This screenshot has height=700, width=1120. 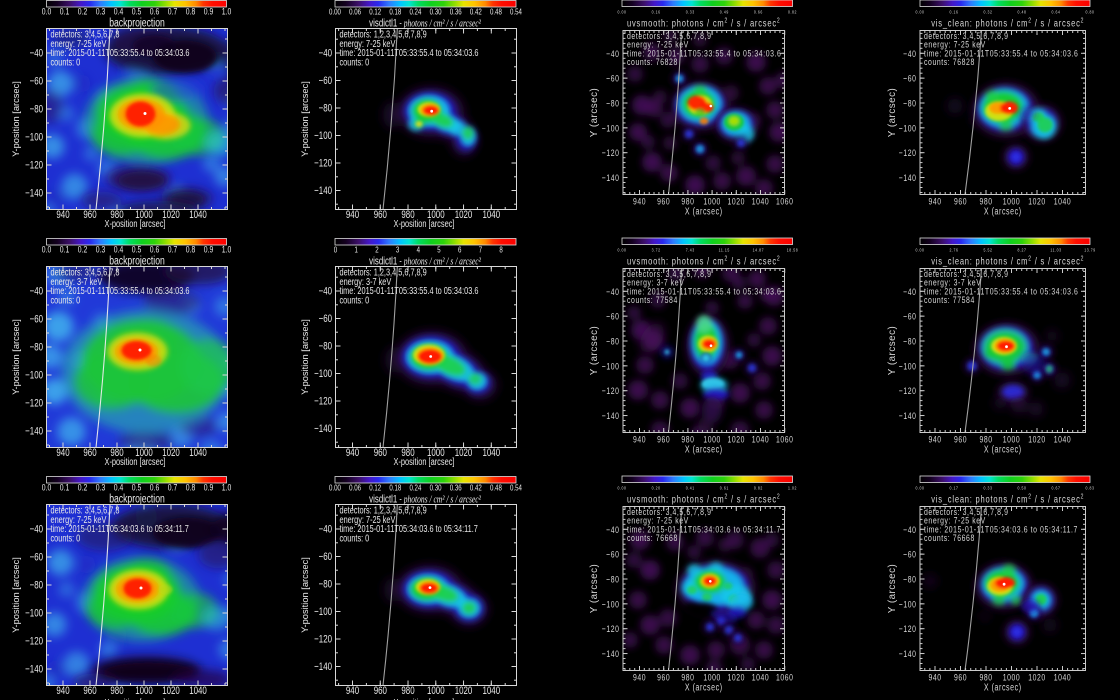 What do you see at coordinates (65, 11) in the screenshot?
I see `svg-text: 0.1` at bounding box center [65, 11].